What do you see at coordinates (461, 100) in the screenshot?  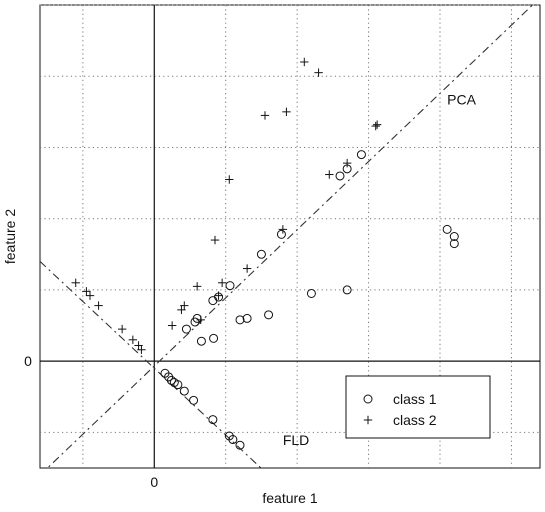 I see `pca-annotation: PCA` at bounding box center [461, 100].